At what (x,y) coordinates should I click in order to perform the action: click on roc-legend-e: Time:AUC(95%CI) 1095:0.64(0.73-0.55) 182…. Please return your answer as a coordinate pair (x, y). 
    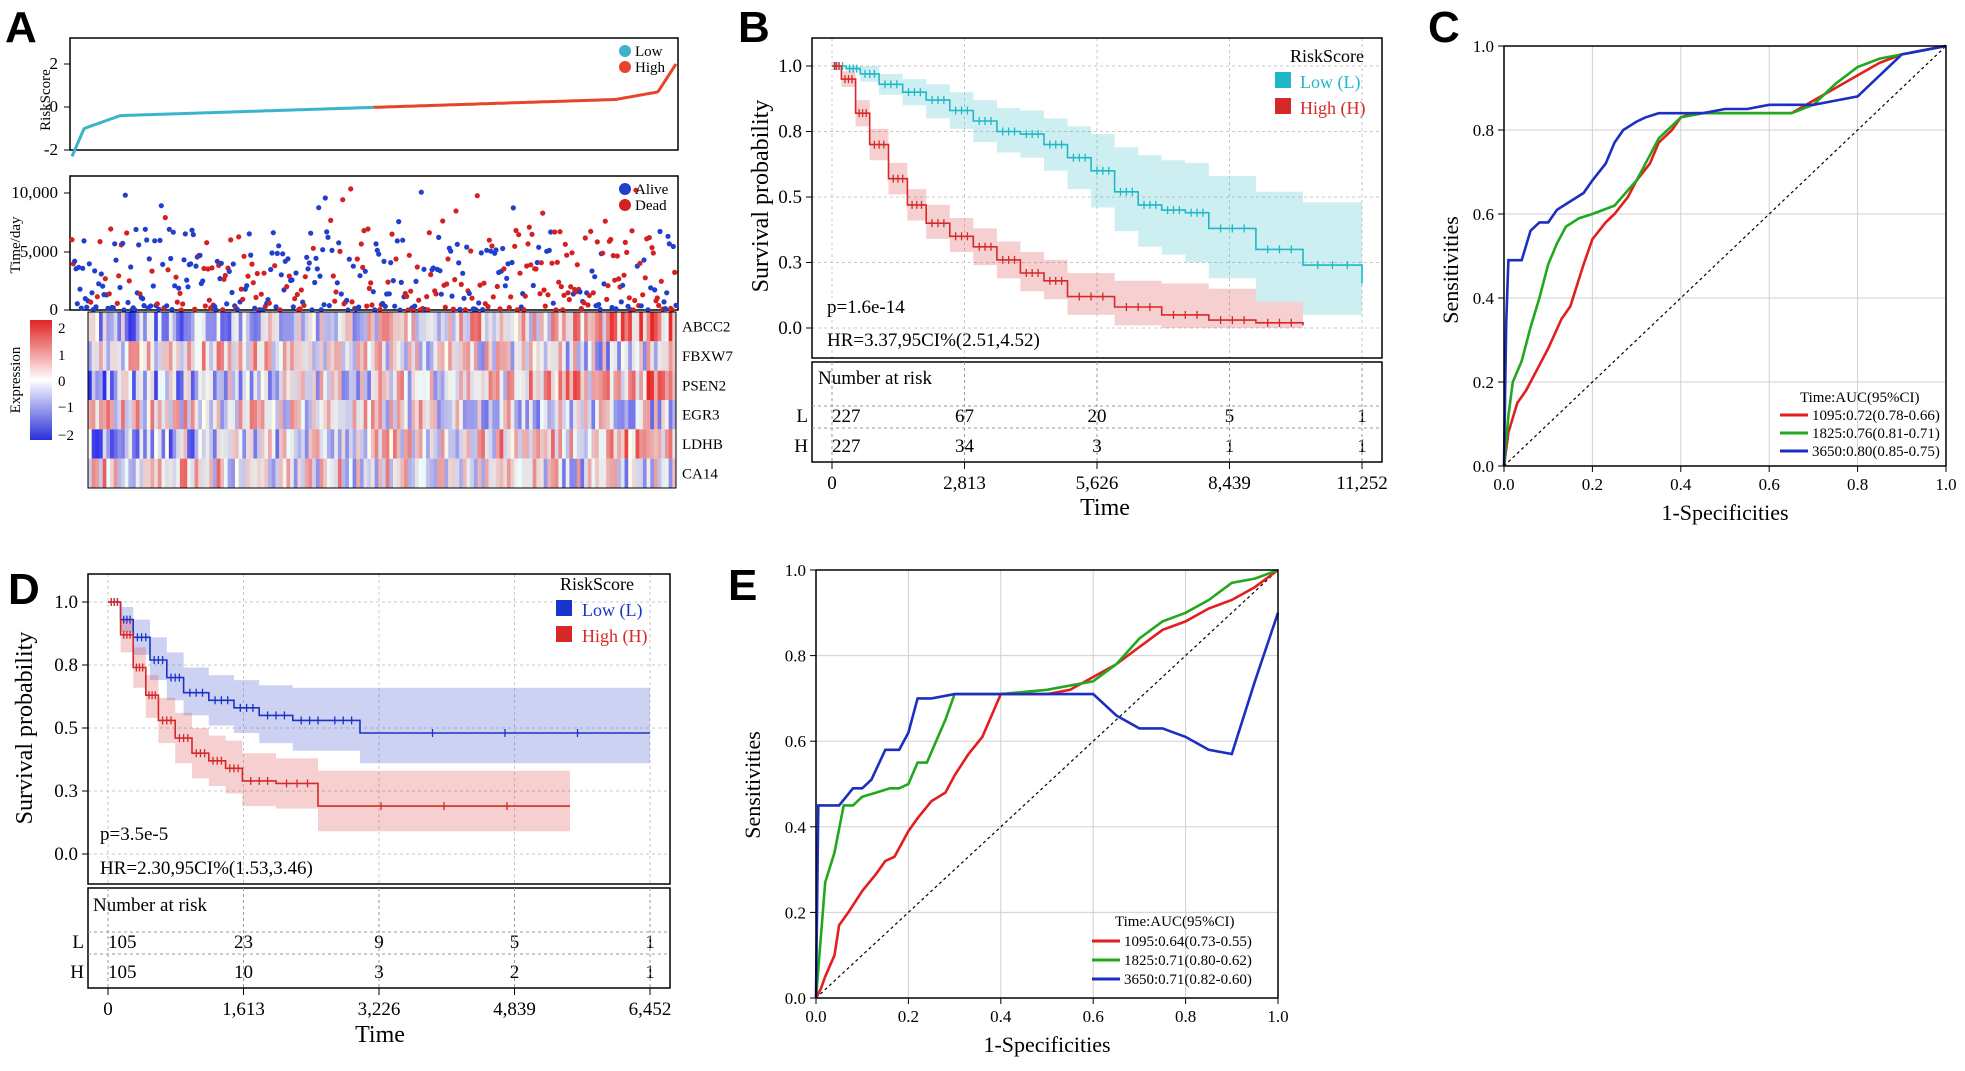
    Looking at the image, I should click on (1172, 951).